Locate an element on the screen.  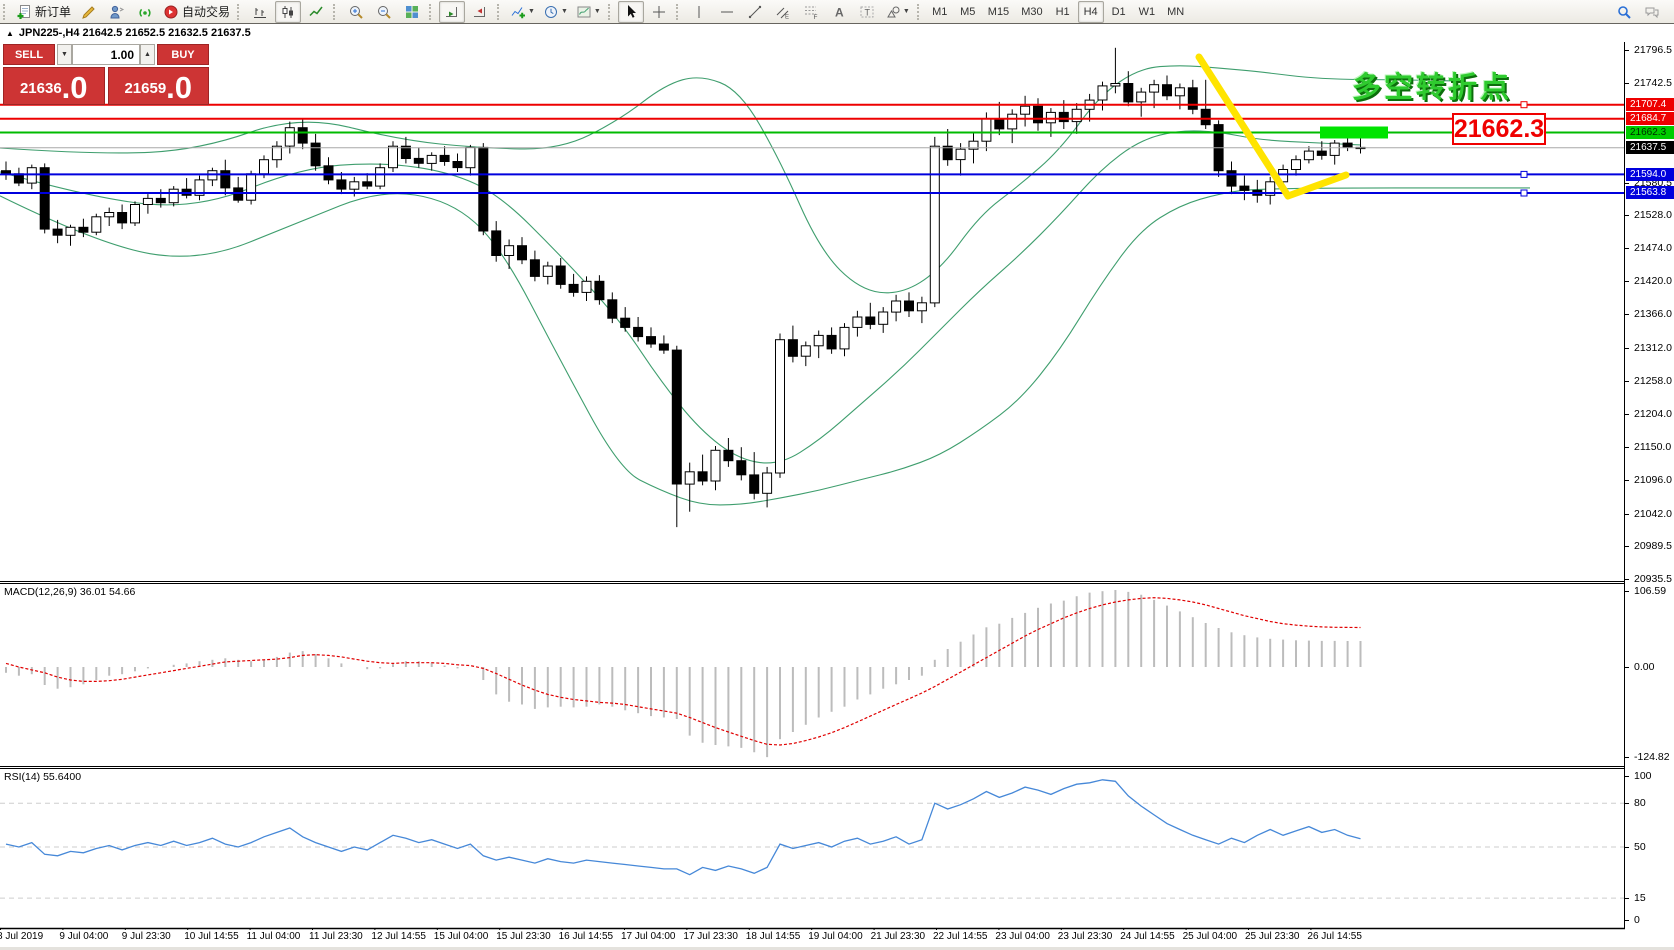
price-callout-box: 21662.3 is located at coordinates (1499, 129).